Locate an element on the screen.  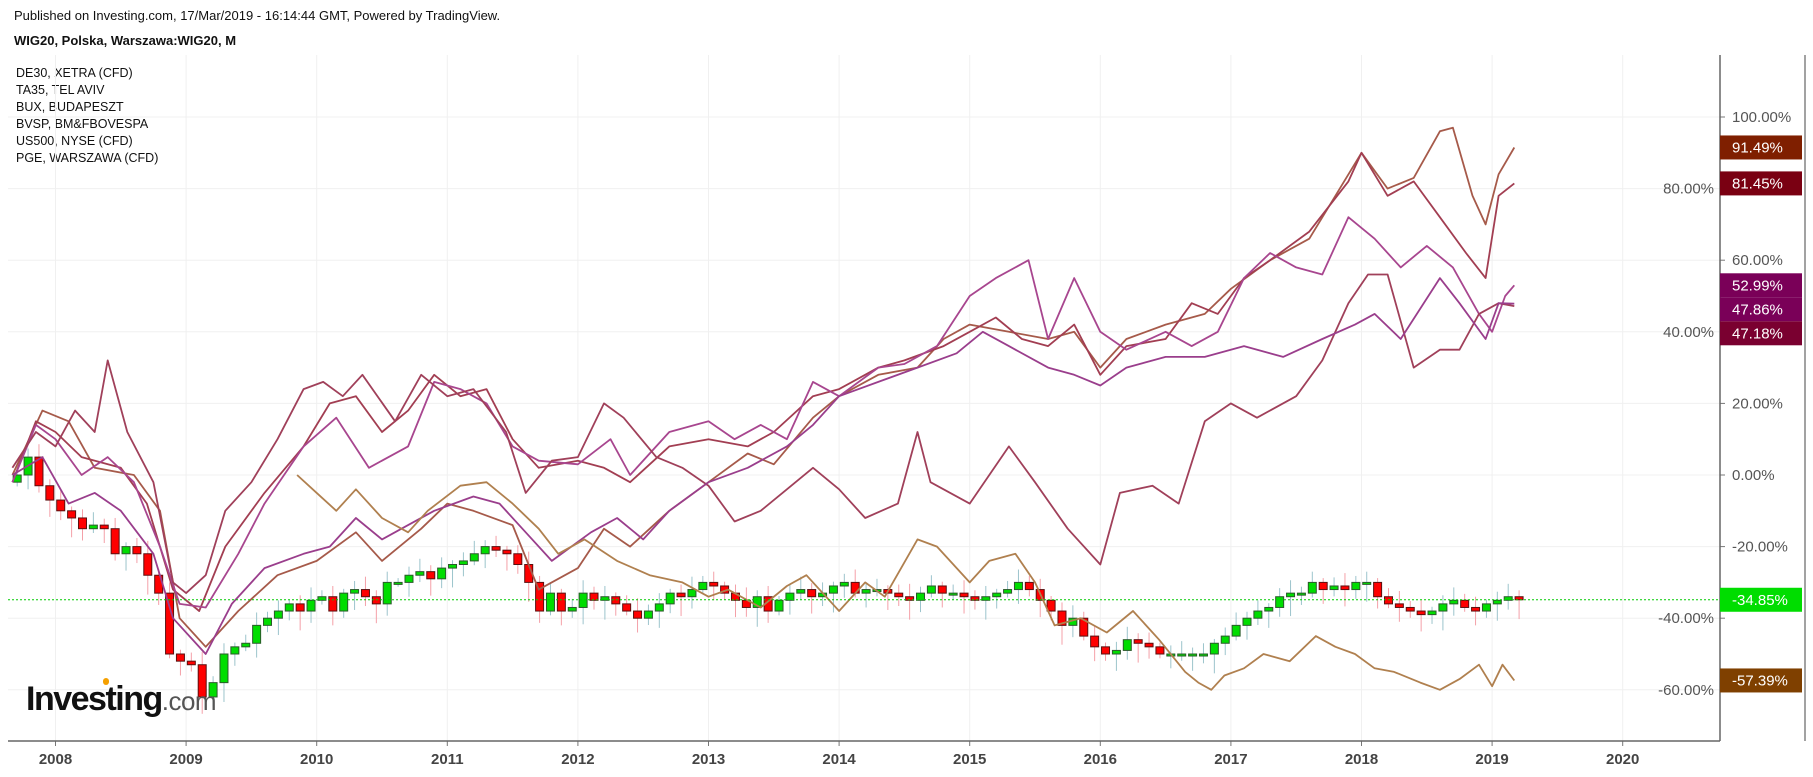
legend-item: BUX, BUDAPESZT is located at coordinates (70, 107).